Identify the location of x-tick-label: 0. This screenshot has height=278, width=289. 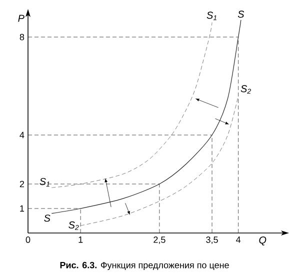
(28, 239).